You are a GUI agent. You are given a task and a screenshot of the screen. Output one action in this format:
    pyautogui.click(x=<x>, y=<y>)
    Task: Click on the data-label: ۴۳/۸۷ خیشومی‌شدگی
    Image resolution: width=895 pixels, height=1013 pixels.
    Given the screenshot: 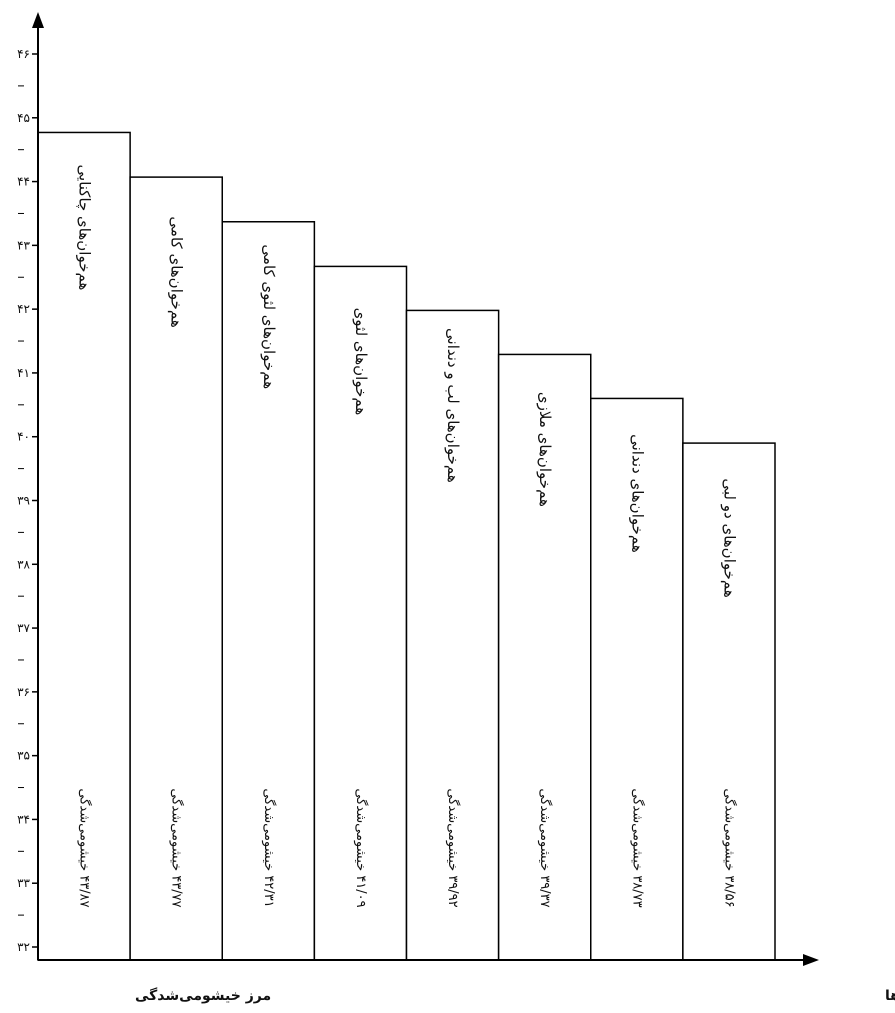 What is the action you would take?
    pyautogui.click(x=85, y=847)
    